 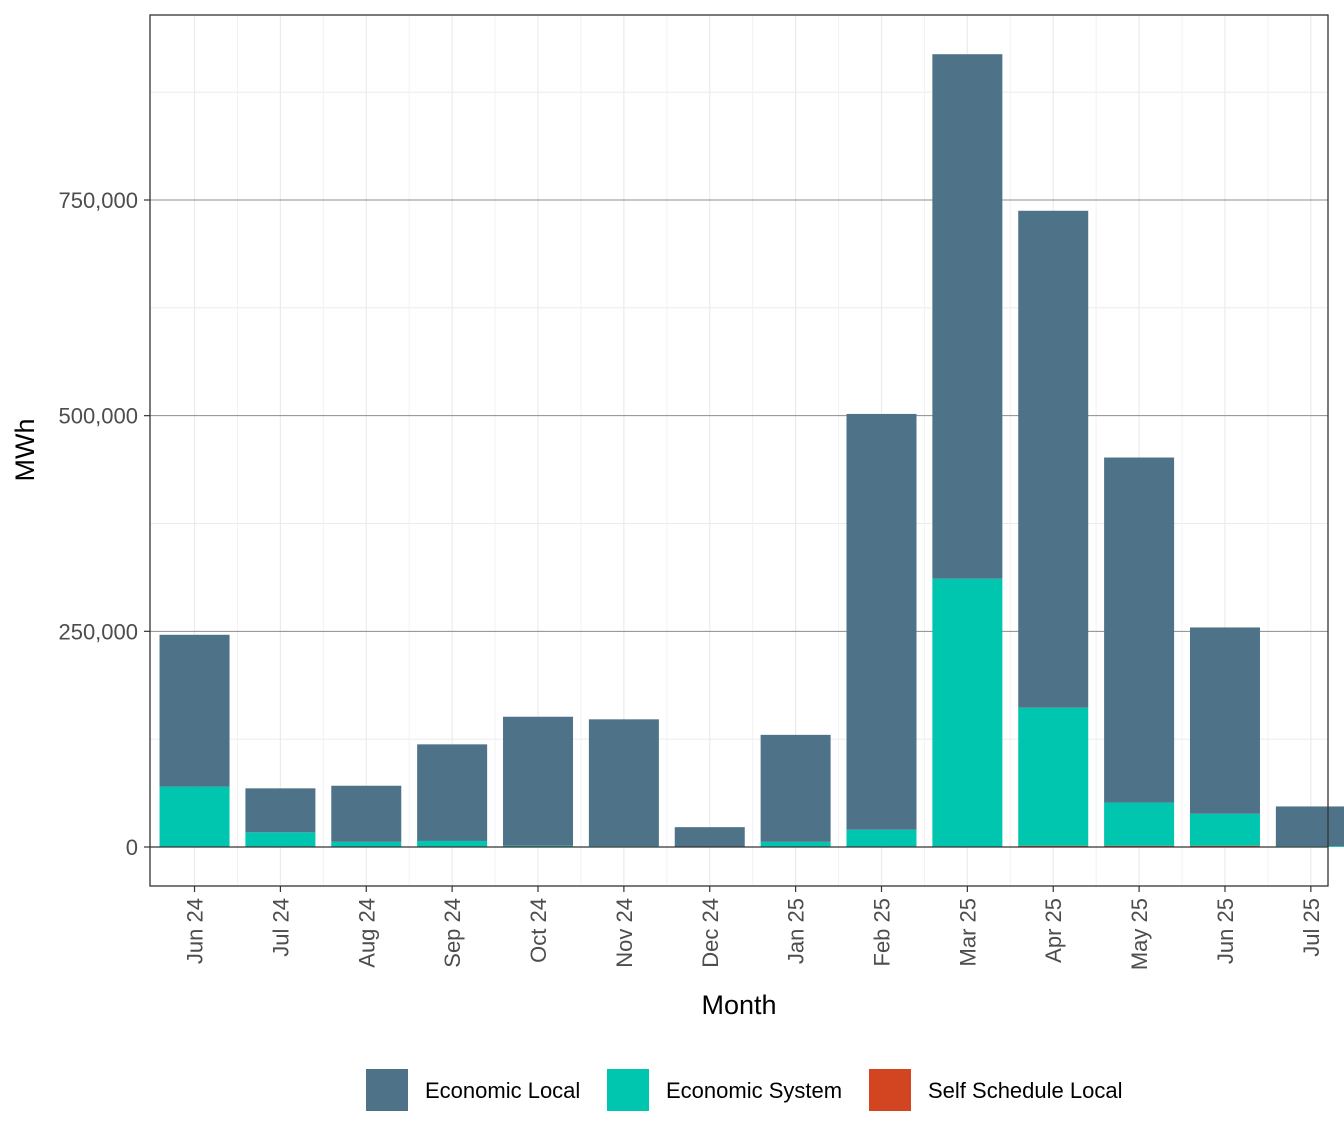 I want to click on x-tick-label: Jun 24, so click(x=195, y=931).